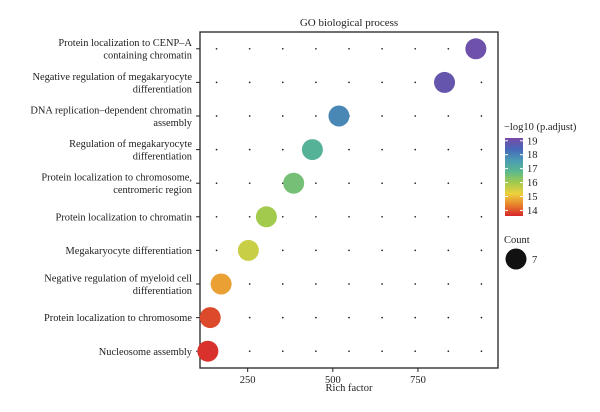 The height and width of the screenshot is (412, 600). I want to click on y-tick-label: Protein localization to chromatin, so click(124, 217).